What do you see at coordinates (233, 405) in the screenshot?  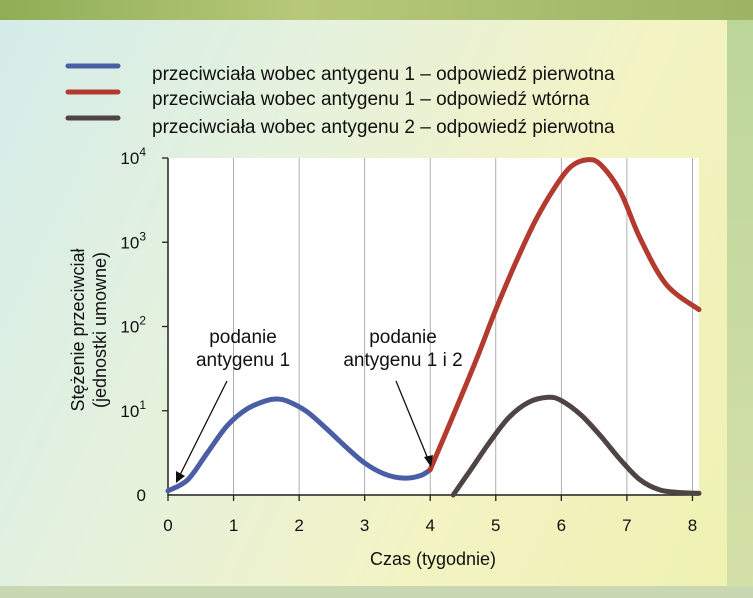 I see `annotation-antigen-1: podanie antygenu 1` at bounding box center [233, 405].